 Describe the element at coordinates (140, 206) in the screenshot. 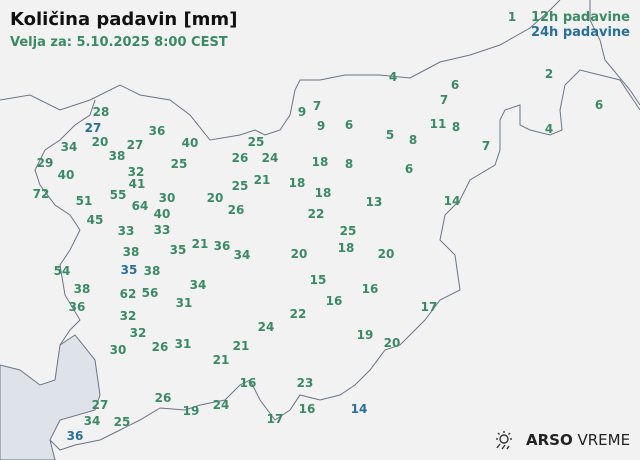

I see `station-value-12h: 64` at that location.